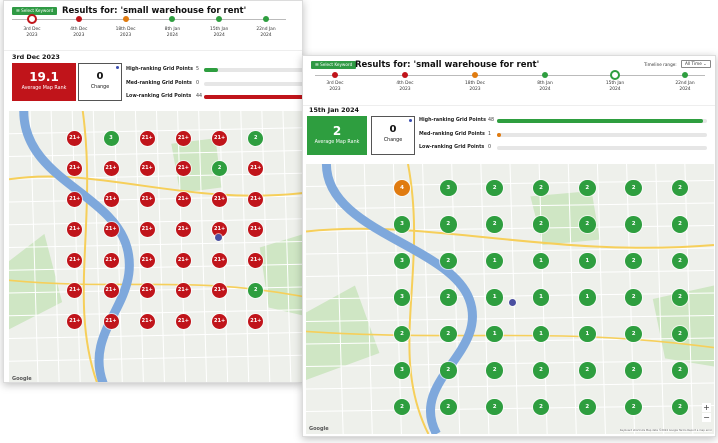 The height and width of the screenshot is (443, 718). I want to click on zoom-out-button: −, so click(706, 417).